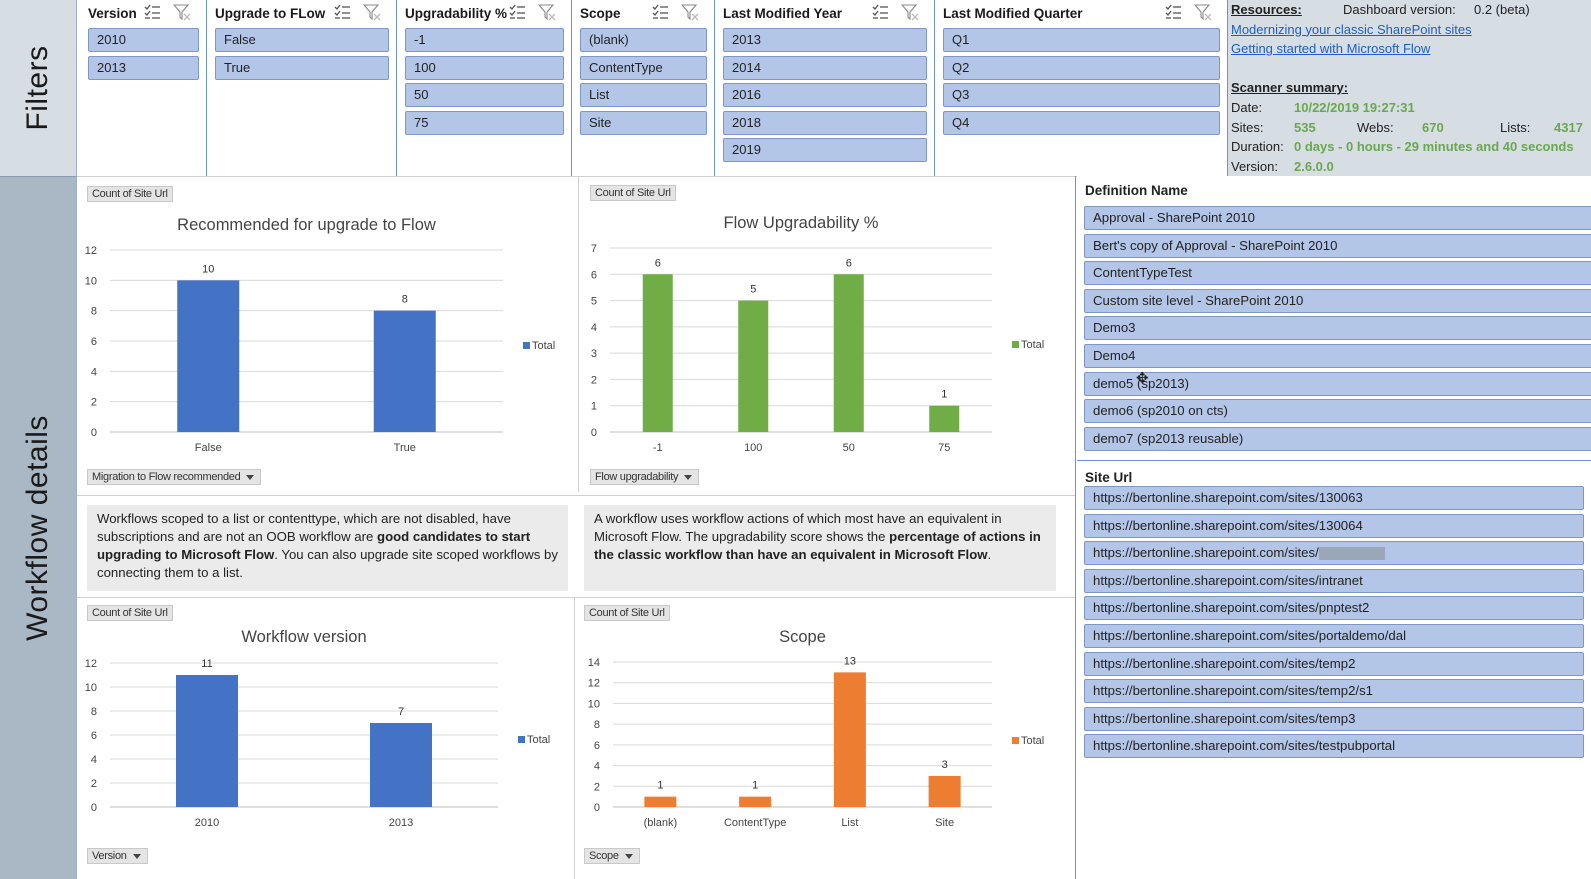 This screenshot has width=1591, height=879. Describe the element at coordinates (1337, 300) in the screenshot. I see `definition-item: Custom site level - SharePoint 2010` at that location.